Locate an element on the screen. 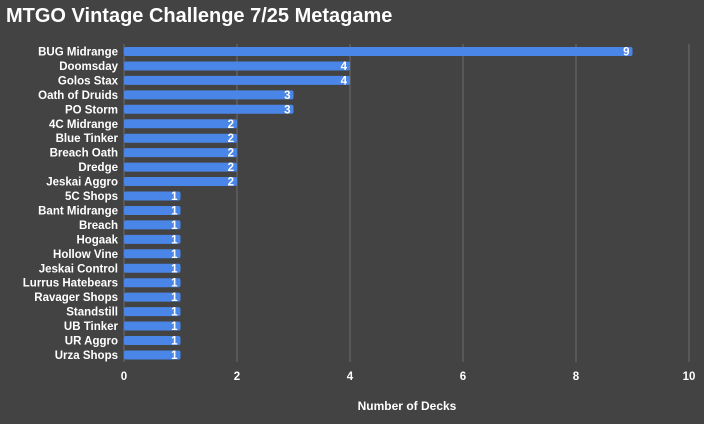  category-label: Jeskai Aggro is located at coordinates (82, 183).